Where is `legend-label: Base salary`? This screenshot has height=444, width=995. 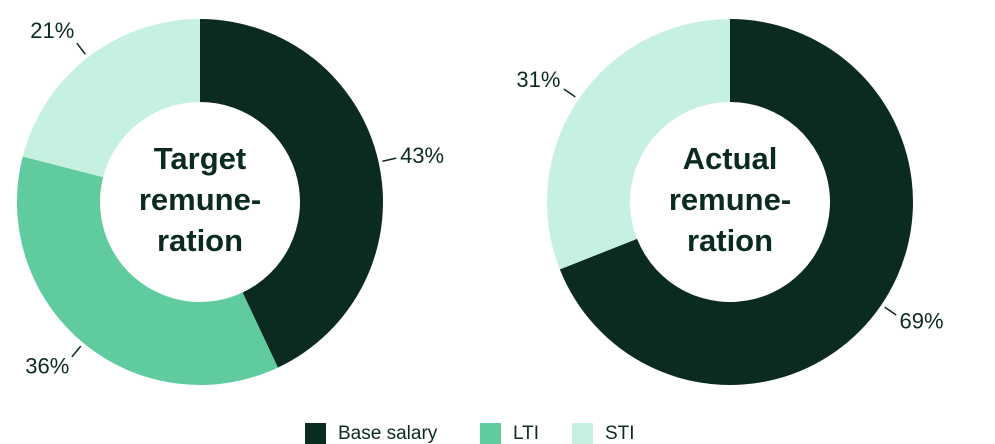 legend-label: Base salary is located at coordinates (388, 433).